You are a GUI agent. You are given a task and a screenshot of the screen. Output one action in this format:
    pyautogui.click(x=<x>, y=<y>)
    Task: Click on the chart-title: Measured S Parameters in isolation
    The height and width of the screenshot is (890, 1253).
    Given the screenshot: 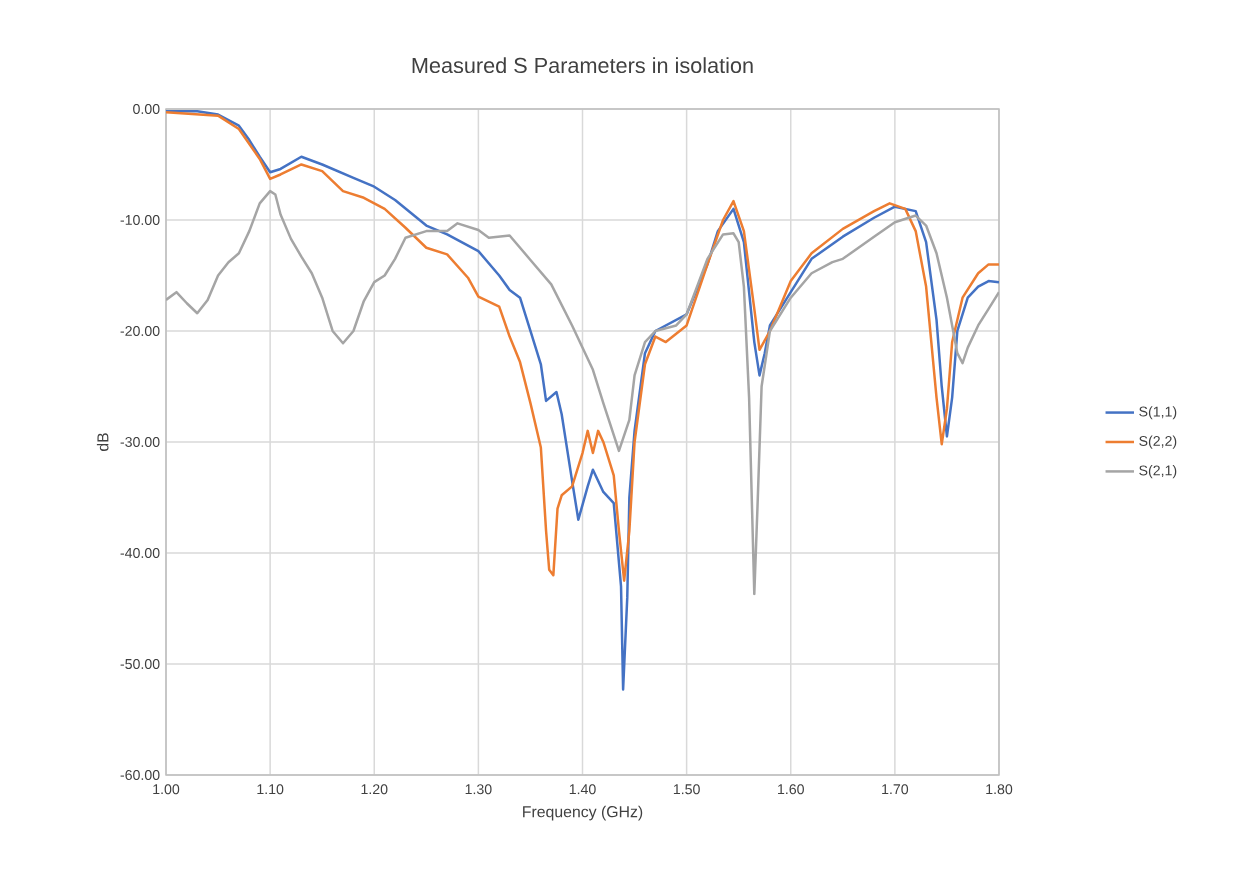 What is the action you would take?
    pyautogui.click(x=582, y=65)
    